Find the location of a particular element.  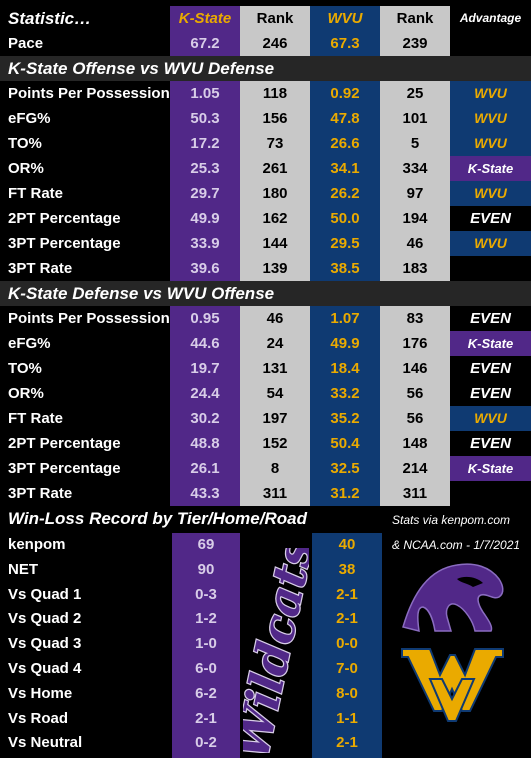

record-kstate-value: 2-1 is located at coordinates (206, 719).